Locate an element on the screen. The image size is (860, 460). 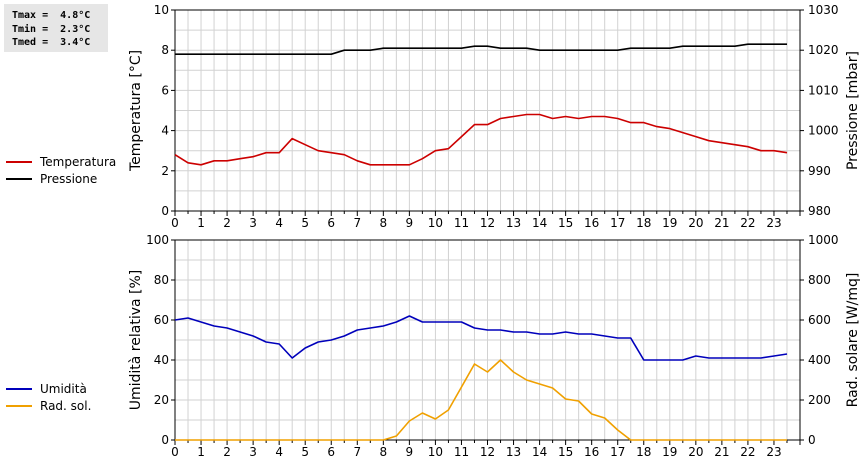
chart2-y2-tick-label: 800 is located at coordinates (819, 280).